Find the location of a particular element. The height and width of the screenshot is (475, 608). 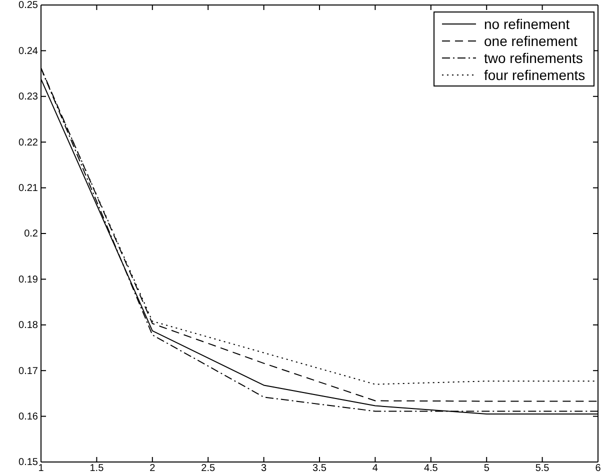

y-tick-label: 0.21 is located at coordinates (28, 188).